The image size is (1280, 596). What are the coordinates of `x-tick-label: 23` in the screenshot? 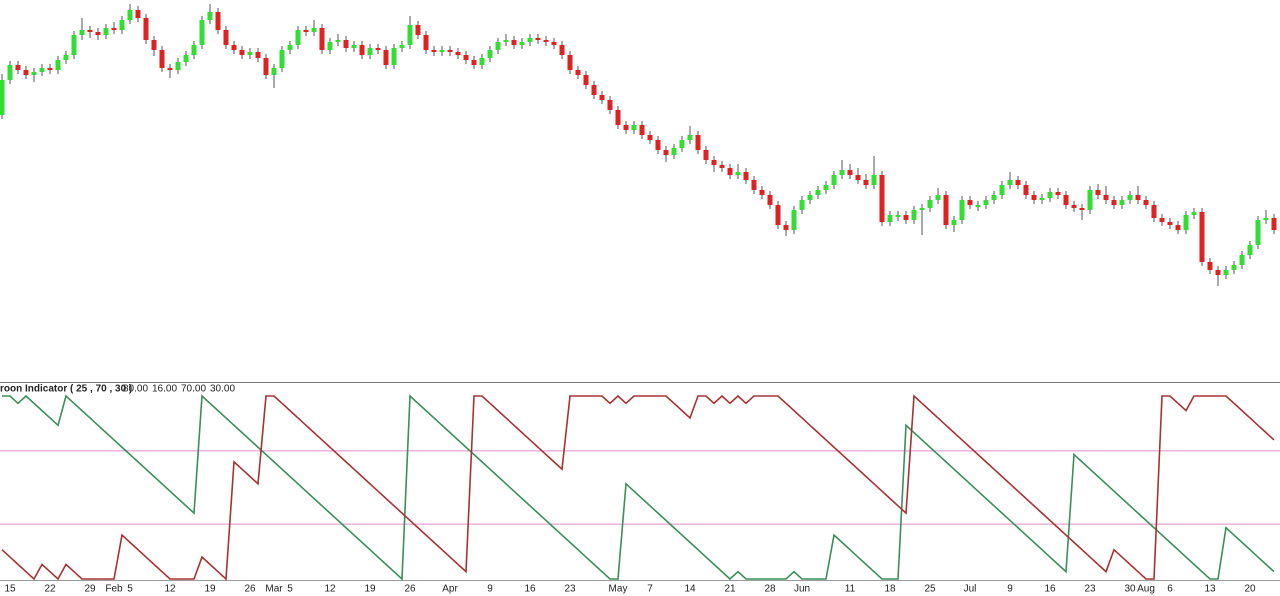 It's located at (570, 589).